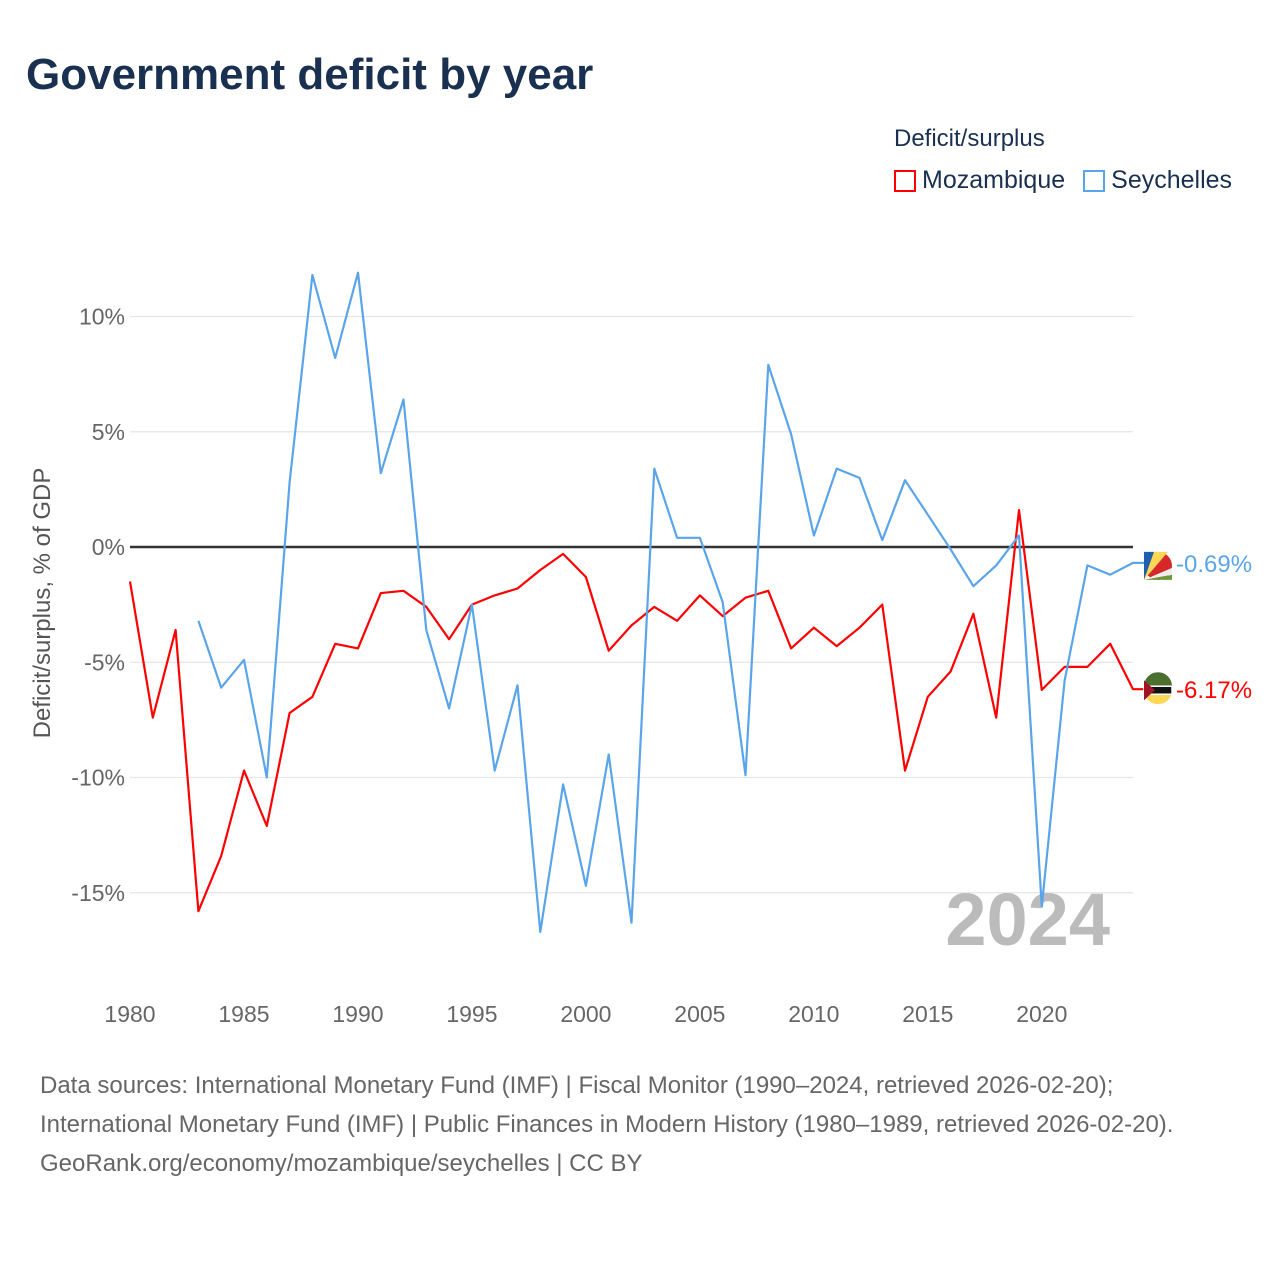 This screenshot has width=1280, height=1280. I want to click on flag-white, so click(1158, 573).